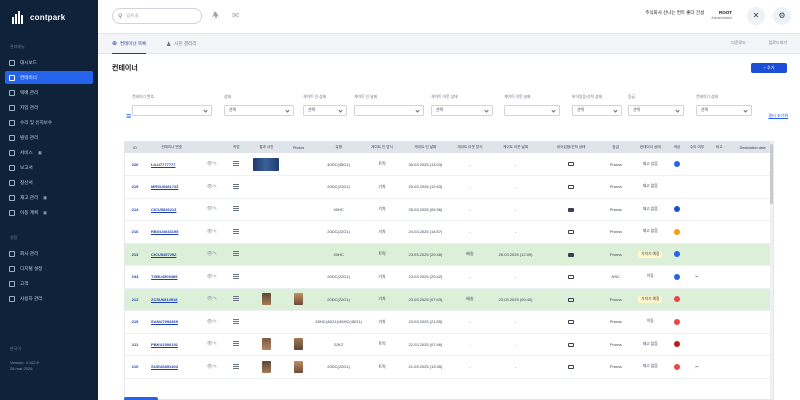 Image resolution: width=800 pixels, height=400 pixels. Describe the element at coordinates (266, 164) in the screenshot. I see `container-photo-thumbnail` at that location.